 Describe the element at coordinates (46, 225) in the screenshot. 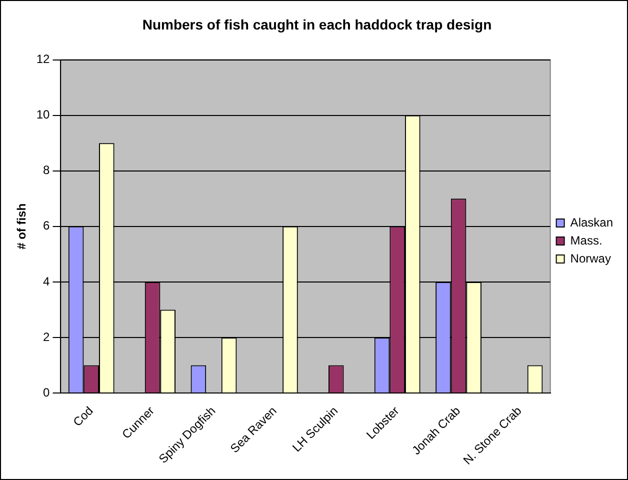

I see `y-tick-label: 6` at that location.